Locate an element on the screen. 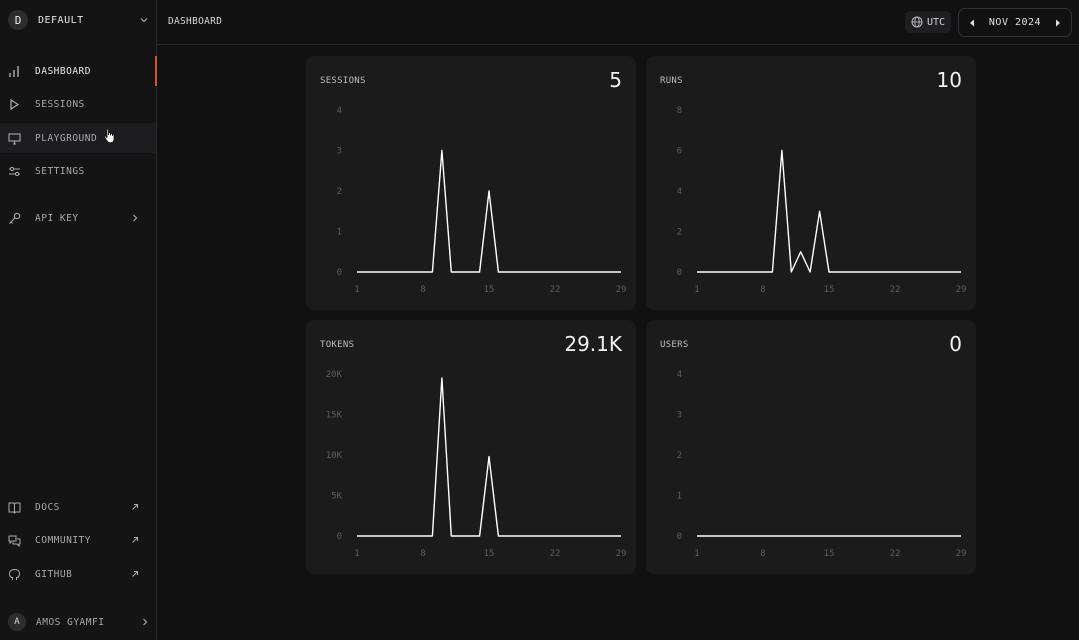 The height and width of the screenshot is (640, 1079). nav-api-key-label: API KEY is located at coordinates (57, 218).